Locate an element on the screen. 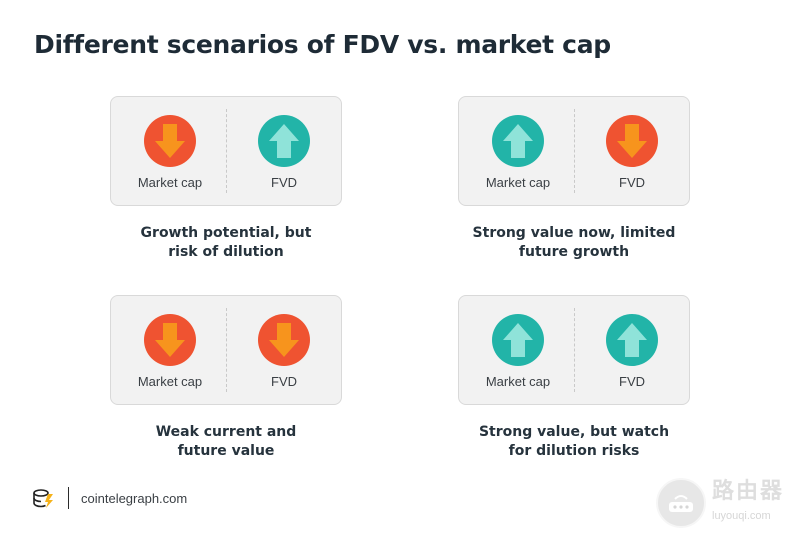  watermark-text: 路由器 luyouqi.com is located at coordinates (748, 499).